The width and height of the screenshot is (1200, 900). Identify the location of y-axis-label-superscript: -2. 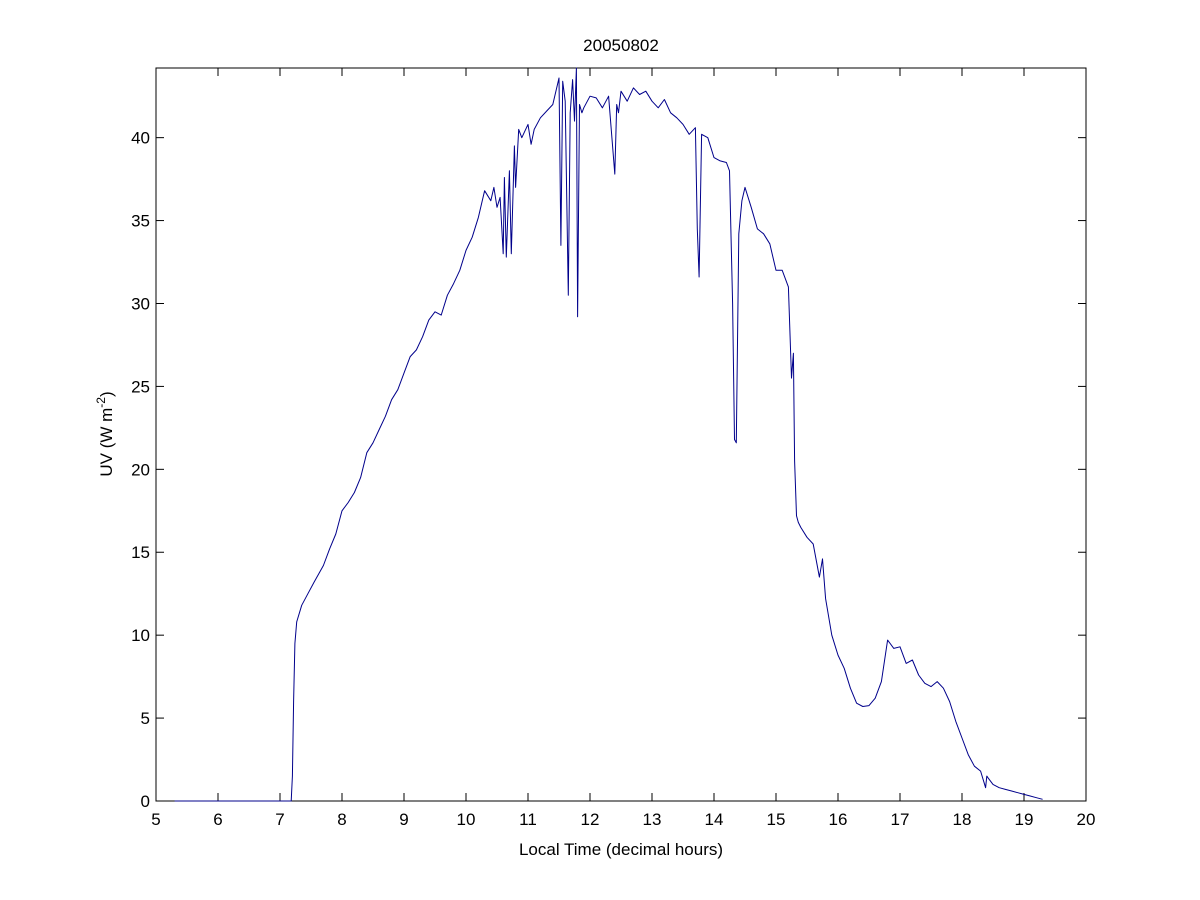
(101, 402).